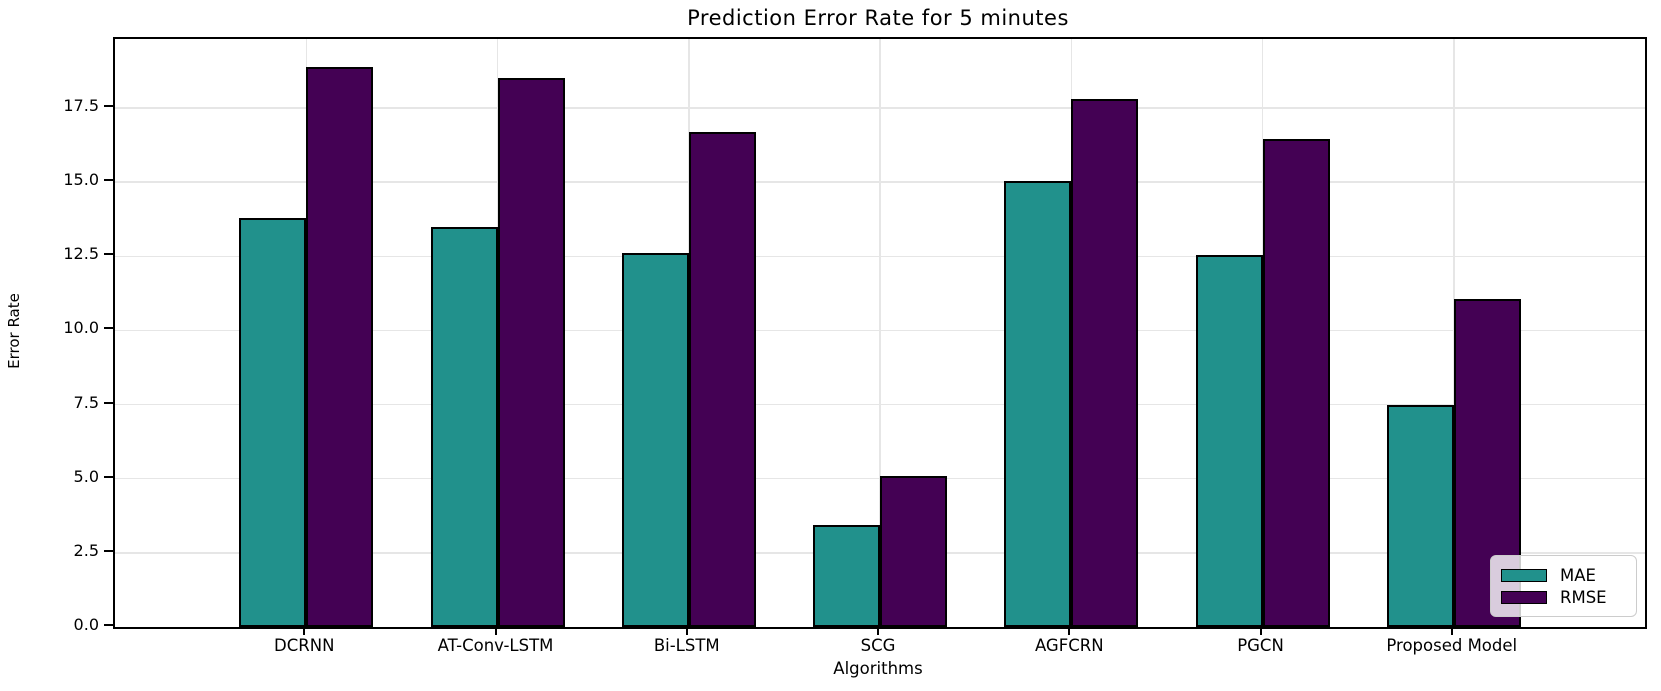  I want to click on bar-rmse-bi-lstm, so click(722, 379).